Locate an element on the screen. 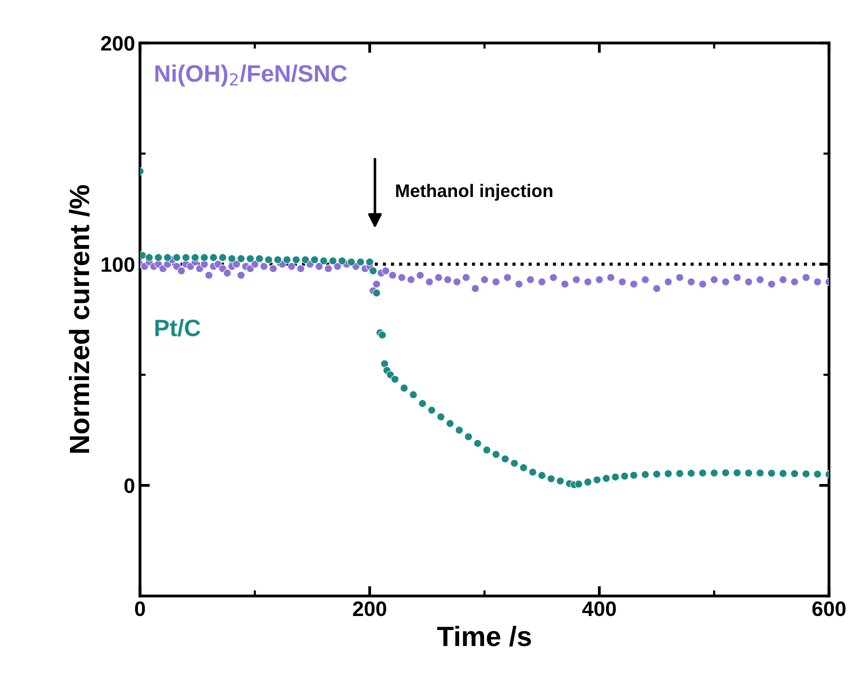 The height and width of the screenshot is (686, 868). y-axis-title: Normized current /% is located at coordinates (79, 319).